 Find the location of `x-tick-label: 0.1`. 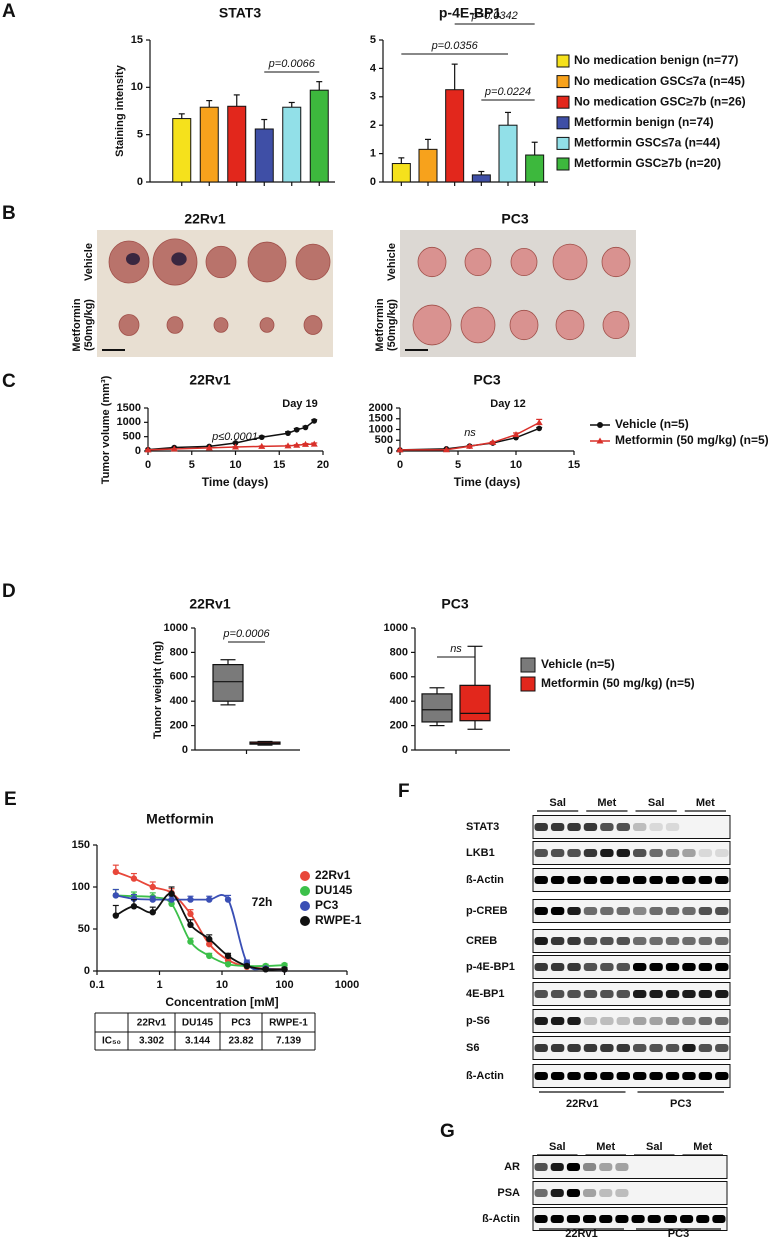

x-tick-label: 0.1 is located at coordinates (96, 985).